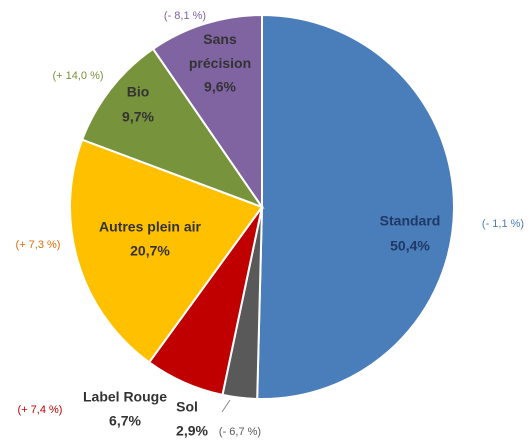 The height and width of the screenshot is (443, 532). Describe the element at coordinates (220, 39) in the screenshot. I see `label-line: Sans` at that location.